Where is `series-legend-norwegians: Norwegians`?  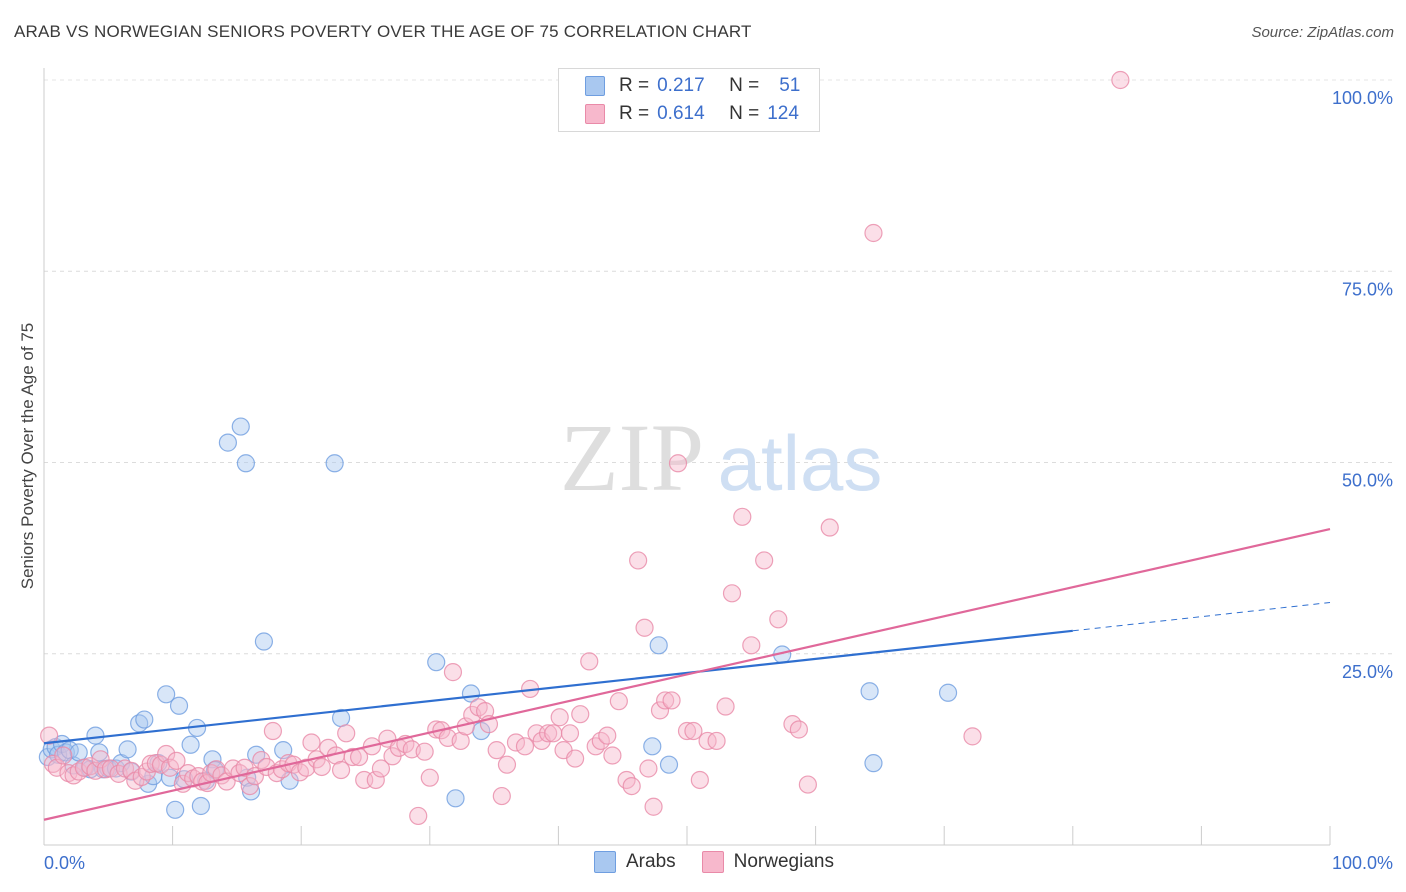
series-legend-norwegians: Norwegians is located at coordinates (767, 862).